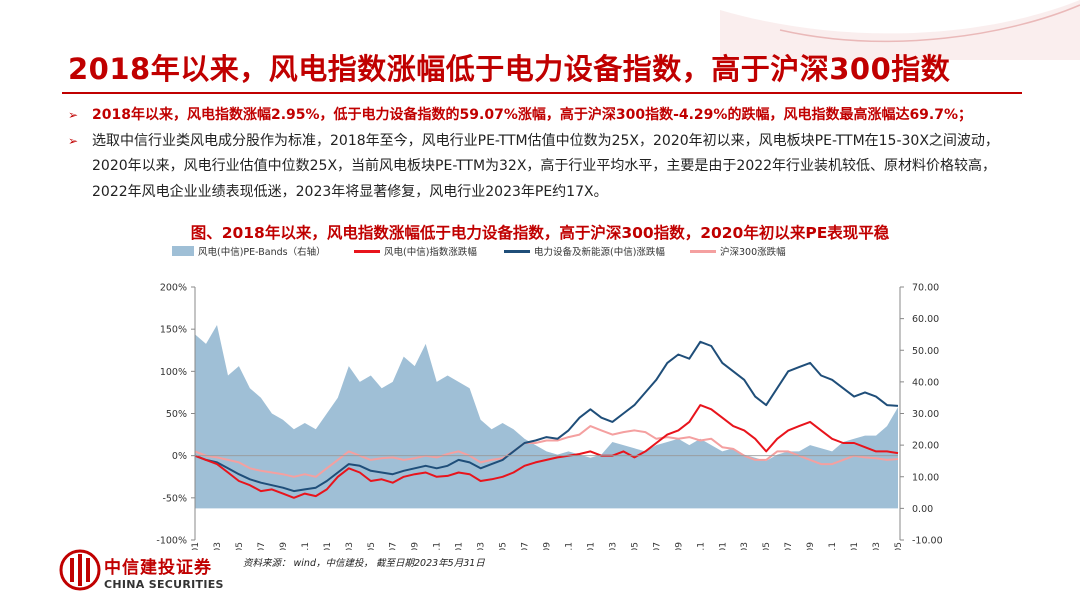 This screenshot has height=608, width=1080. Describe the element at coordinates (855, 546) in the screenshot. I see `x-tick-label: 23-01` at that location.